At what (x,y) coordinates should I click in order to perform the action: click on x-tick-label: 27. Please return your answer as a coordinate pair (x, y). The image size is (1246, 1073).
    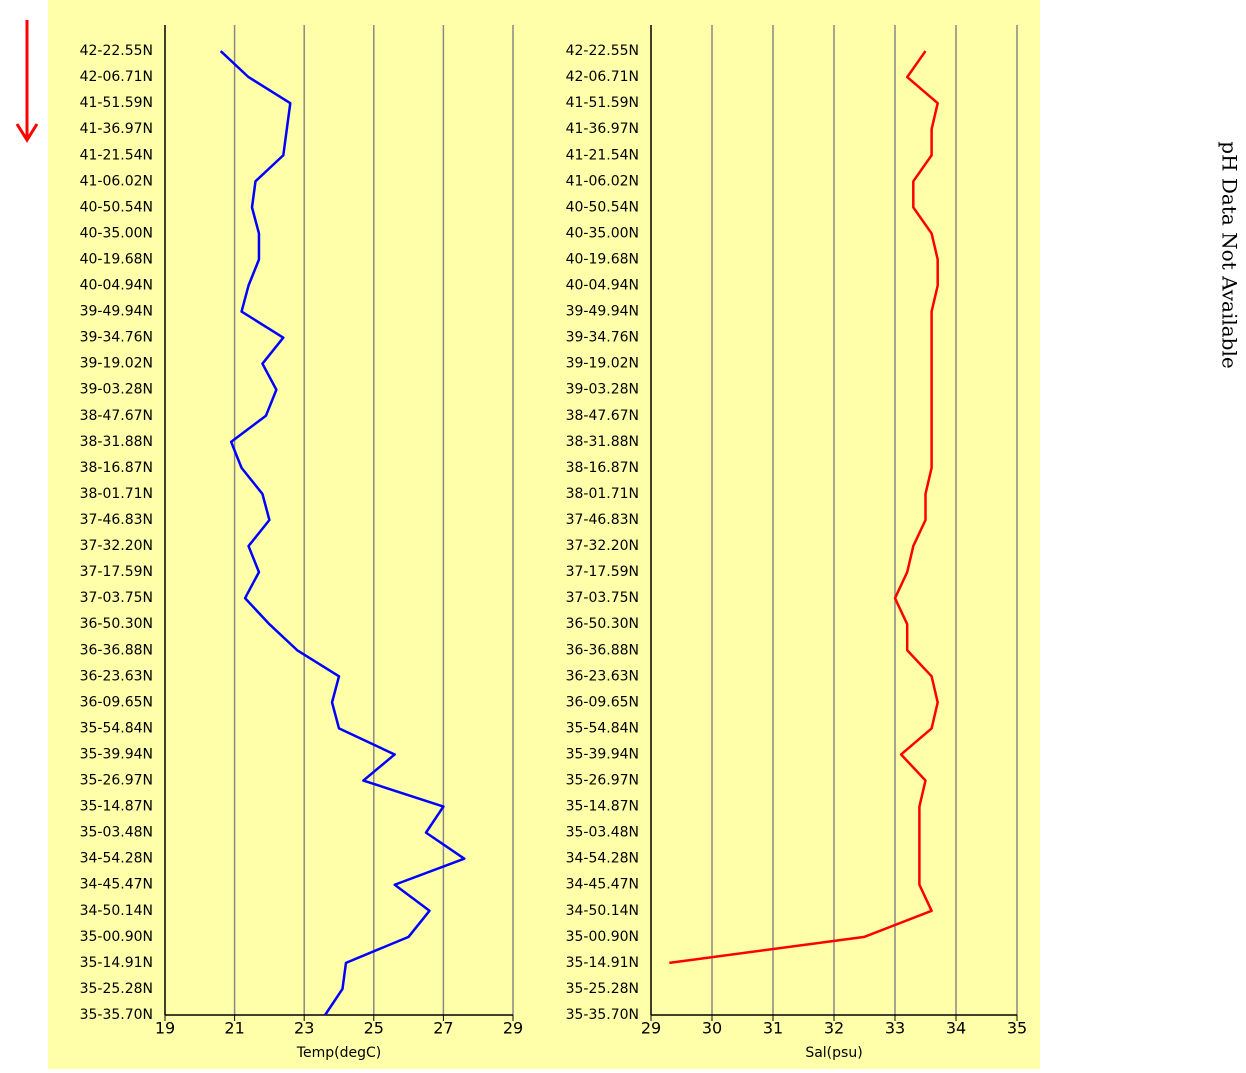
    Looking at the image, I should click on (443, 1028).